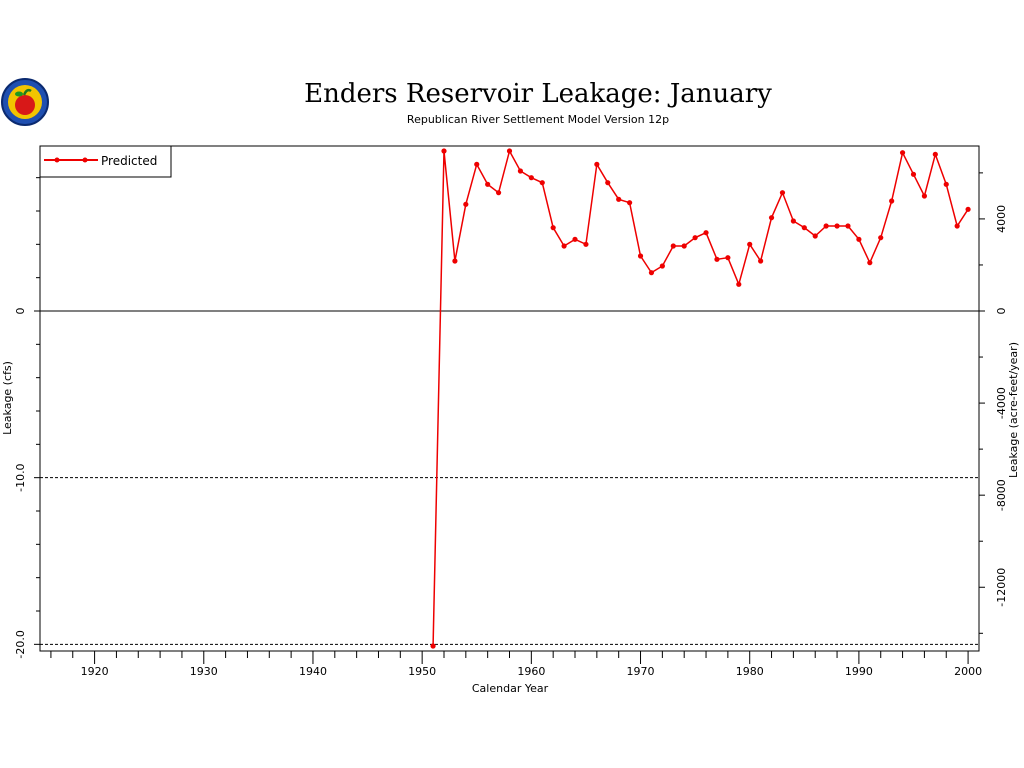  I want to click on x-tick-label: 1990, so click(859, 671).